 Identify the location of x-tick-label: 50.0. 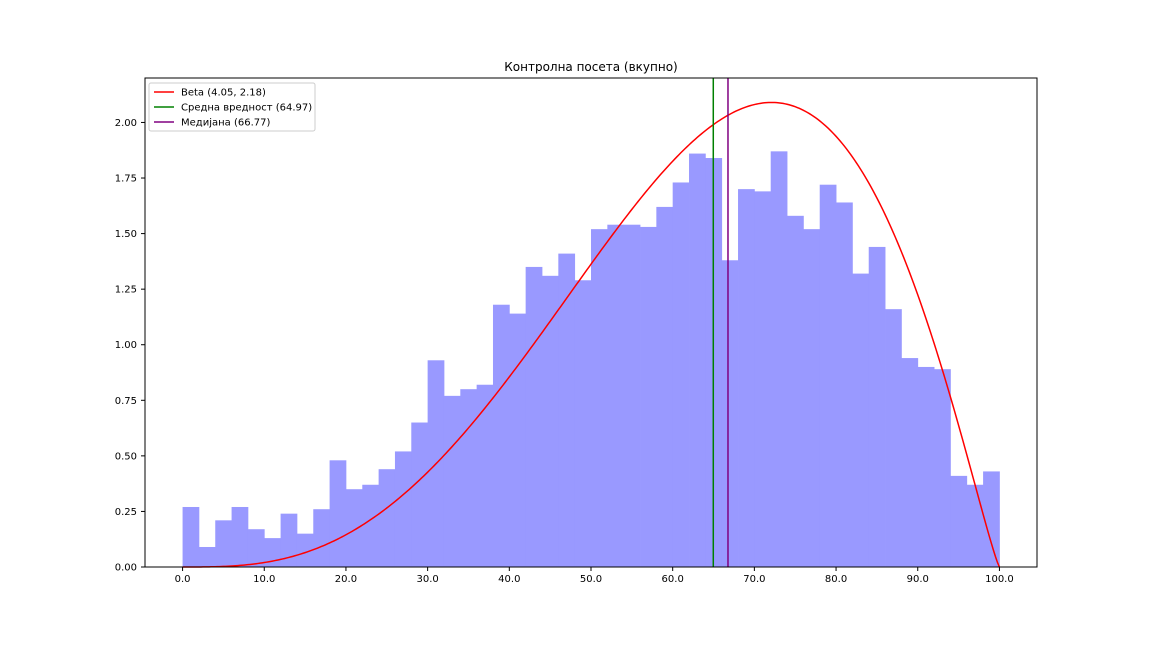
(591, 579).